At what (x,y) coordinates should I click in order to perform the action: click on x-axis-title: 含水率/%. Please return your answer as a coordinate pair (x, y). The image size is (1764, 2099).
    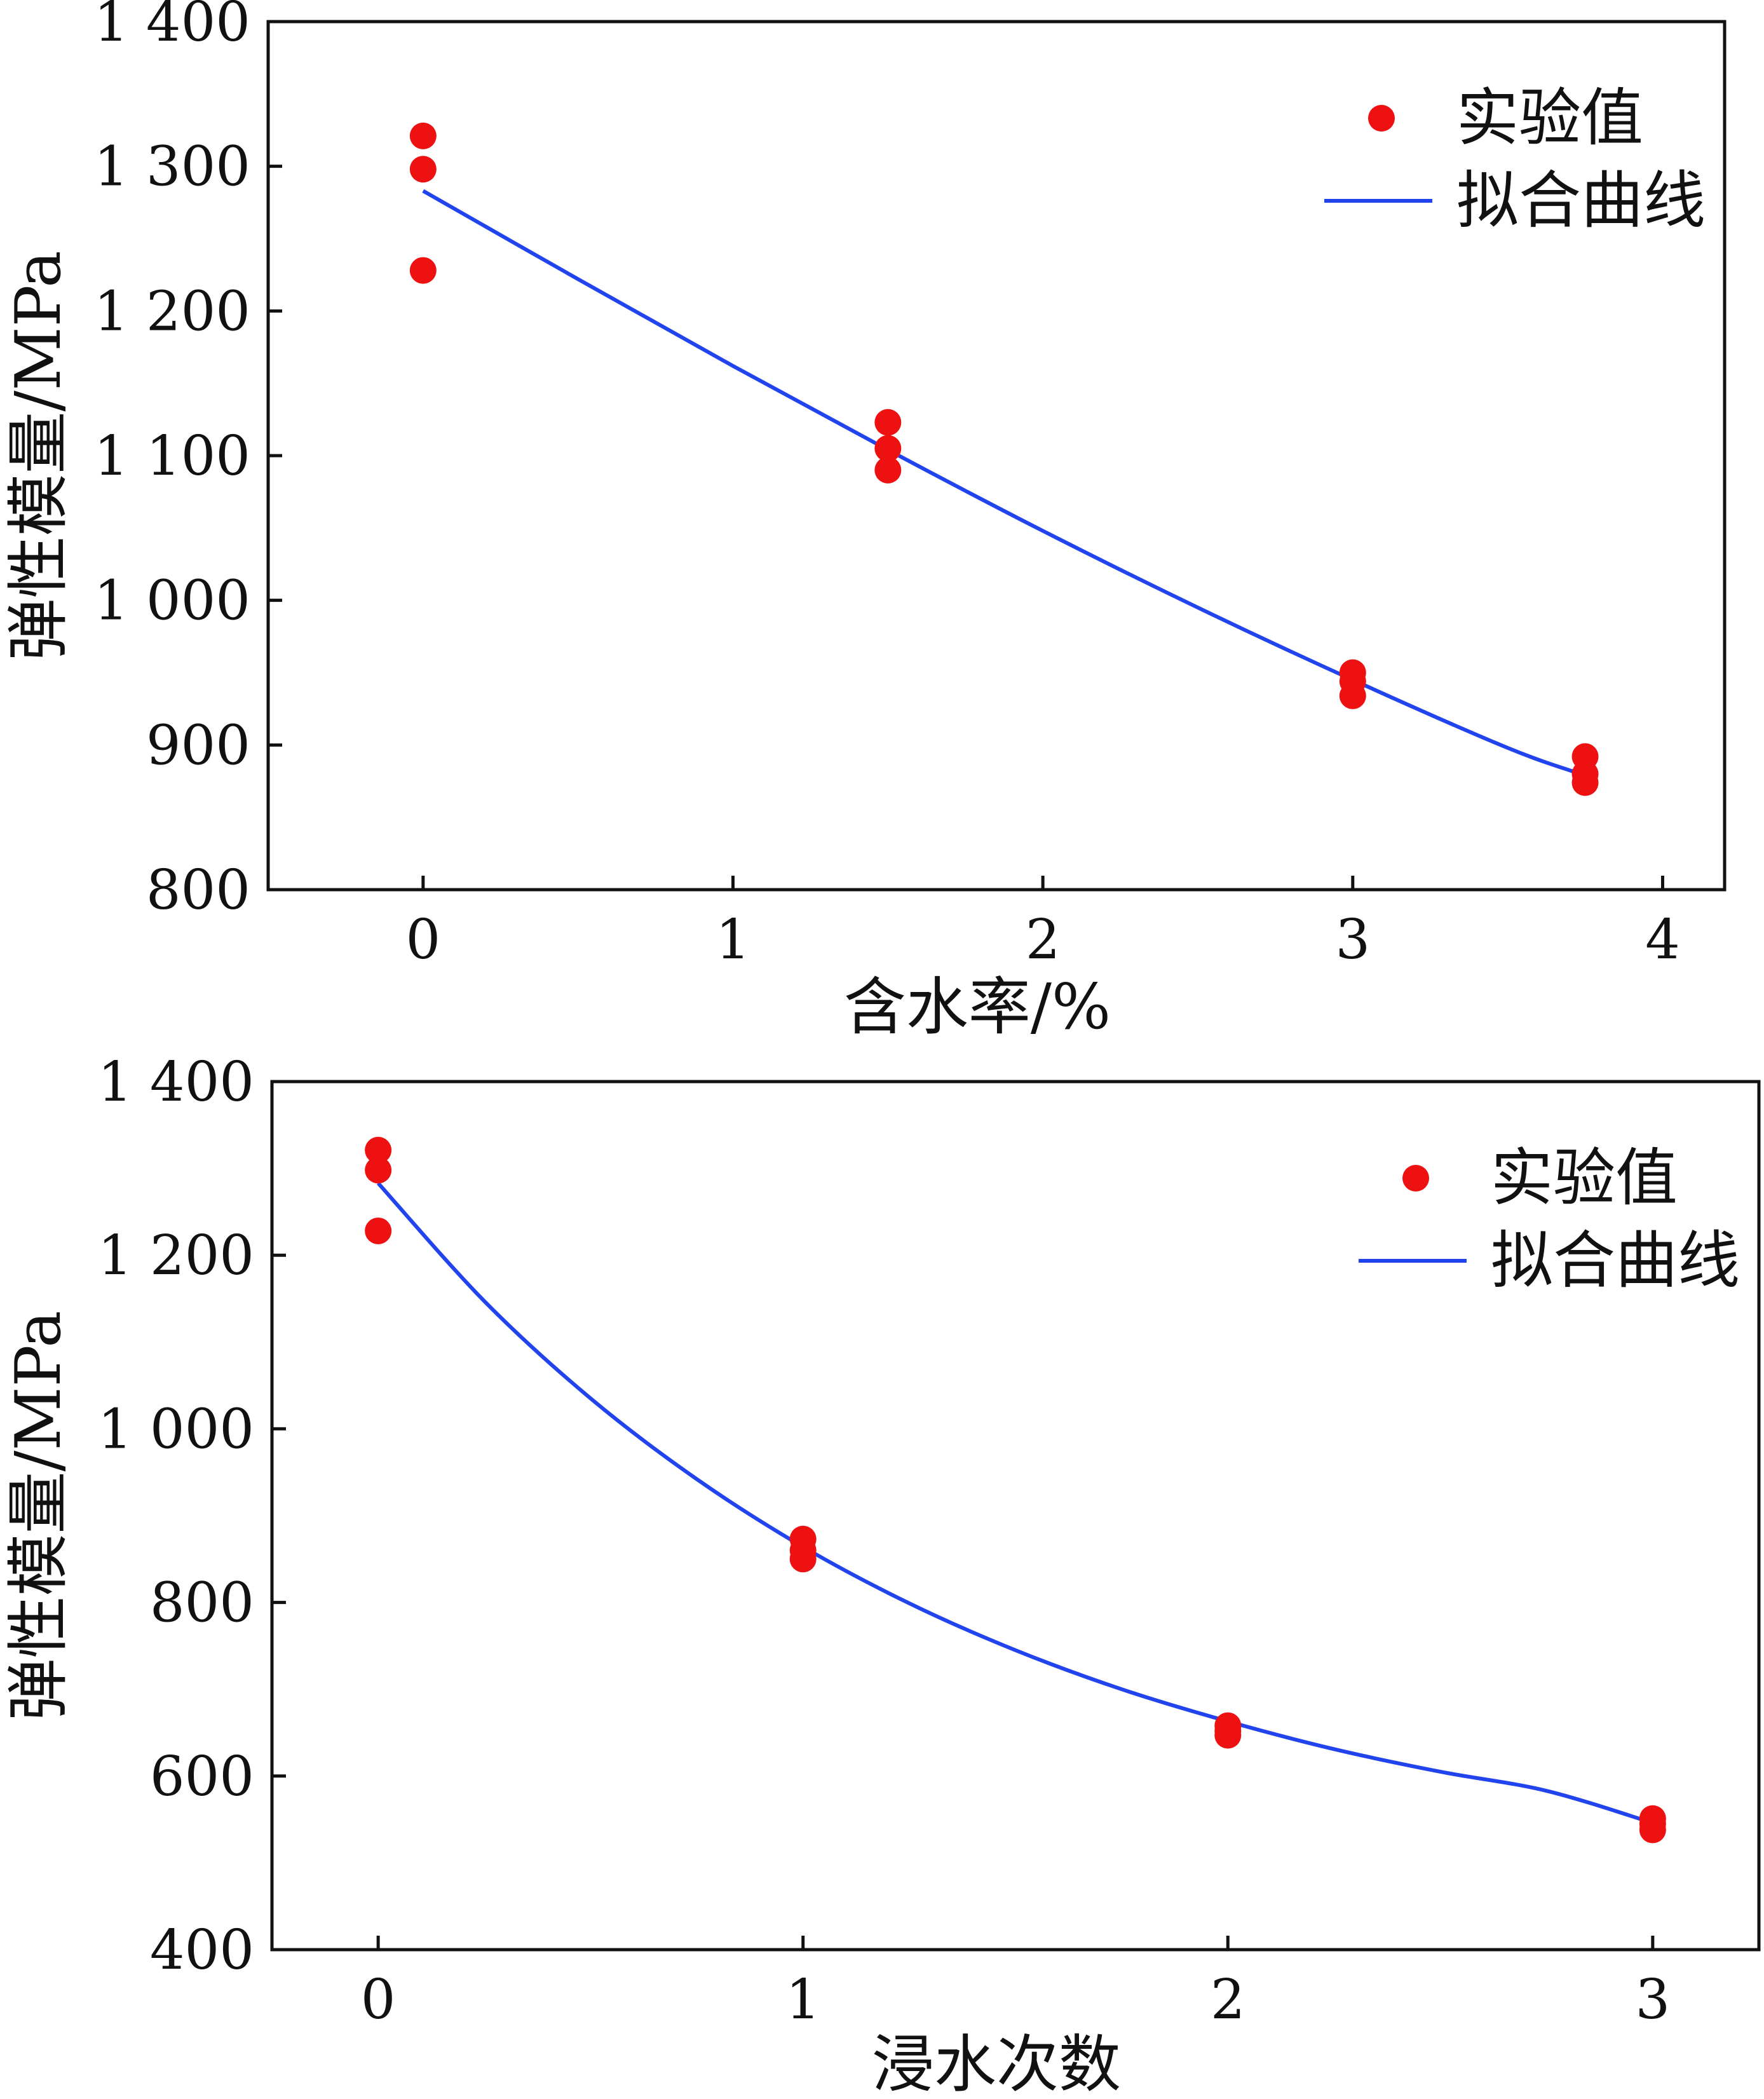
    Looking at the image, I should click on (977, 1007).